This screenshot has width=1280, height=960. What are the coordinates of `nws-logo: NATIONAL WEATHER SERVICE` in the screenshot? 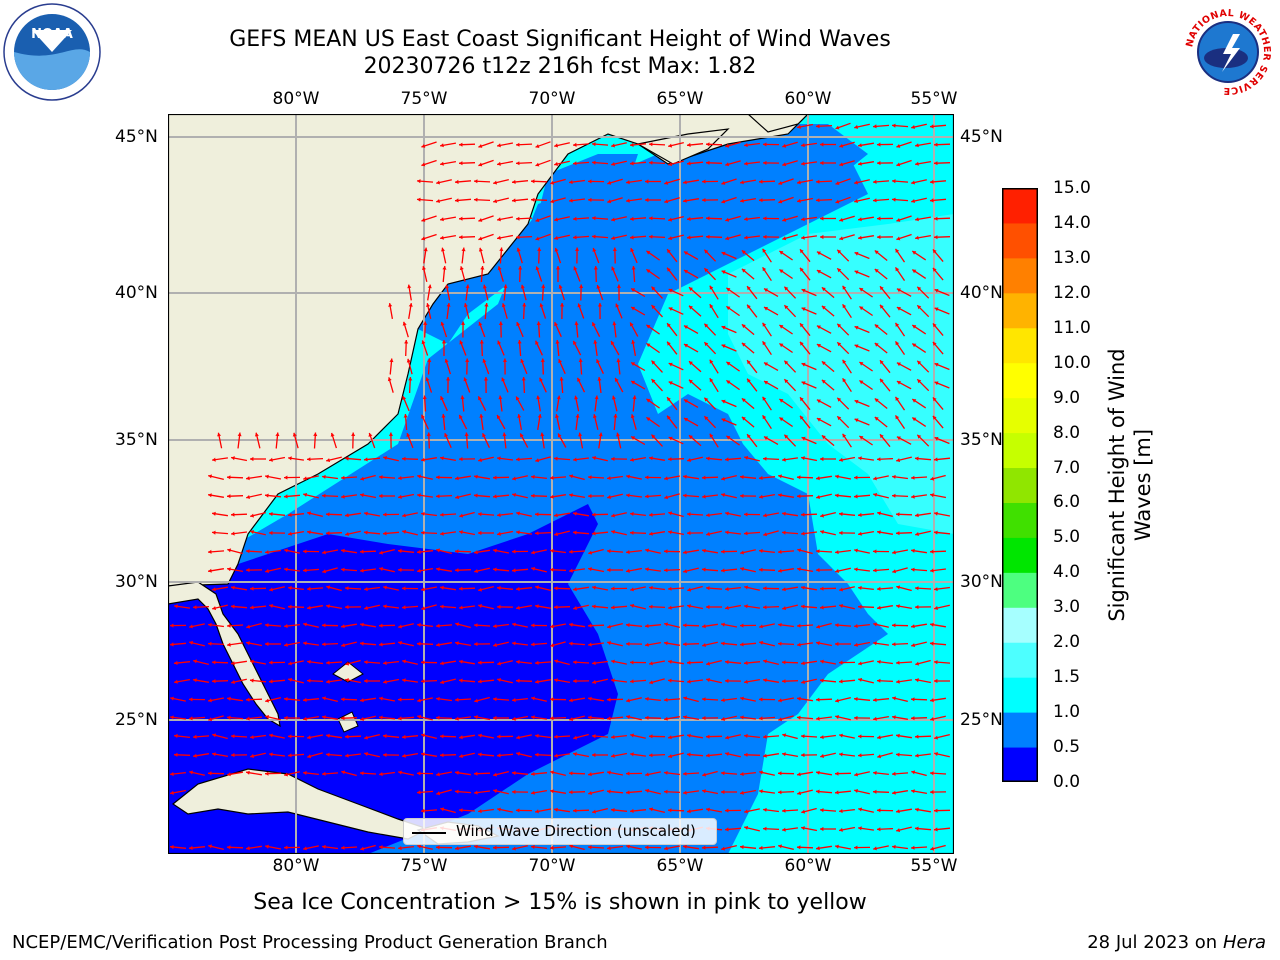 It's located at (1228, 52).